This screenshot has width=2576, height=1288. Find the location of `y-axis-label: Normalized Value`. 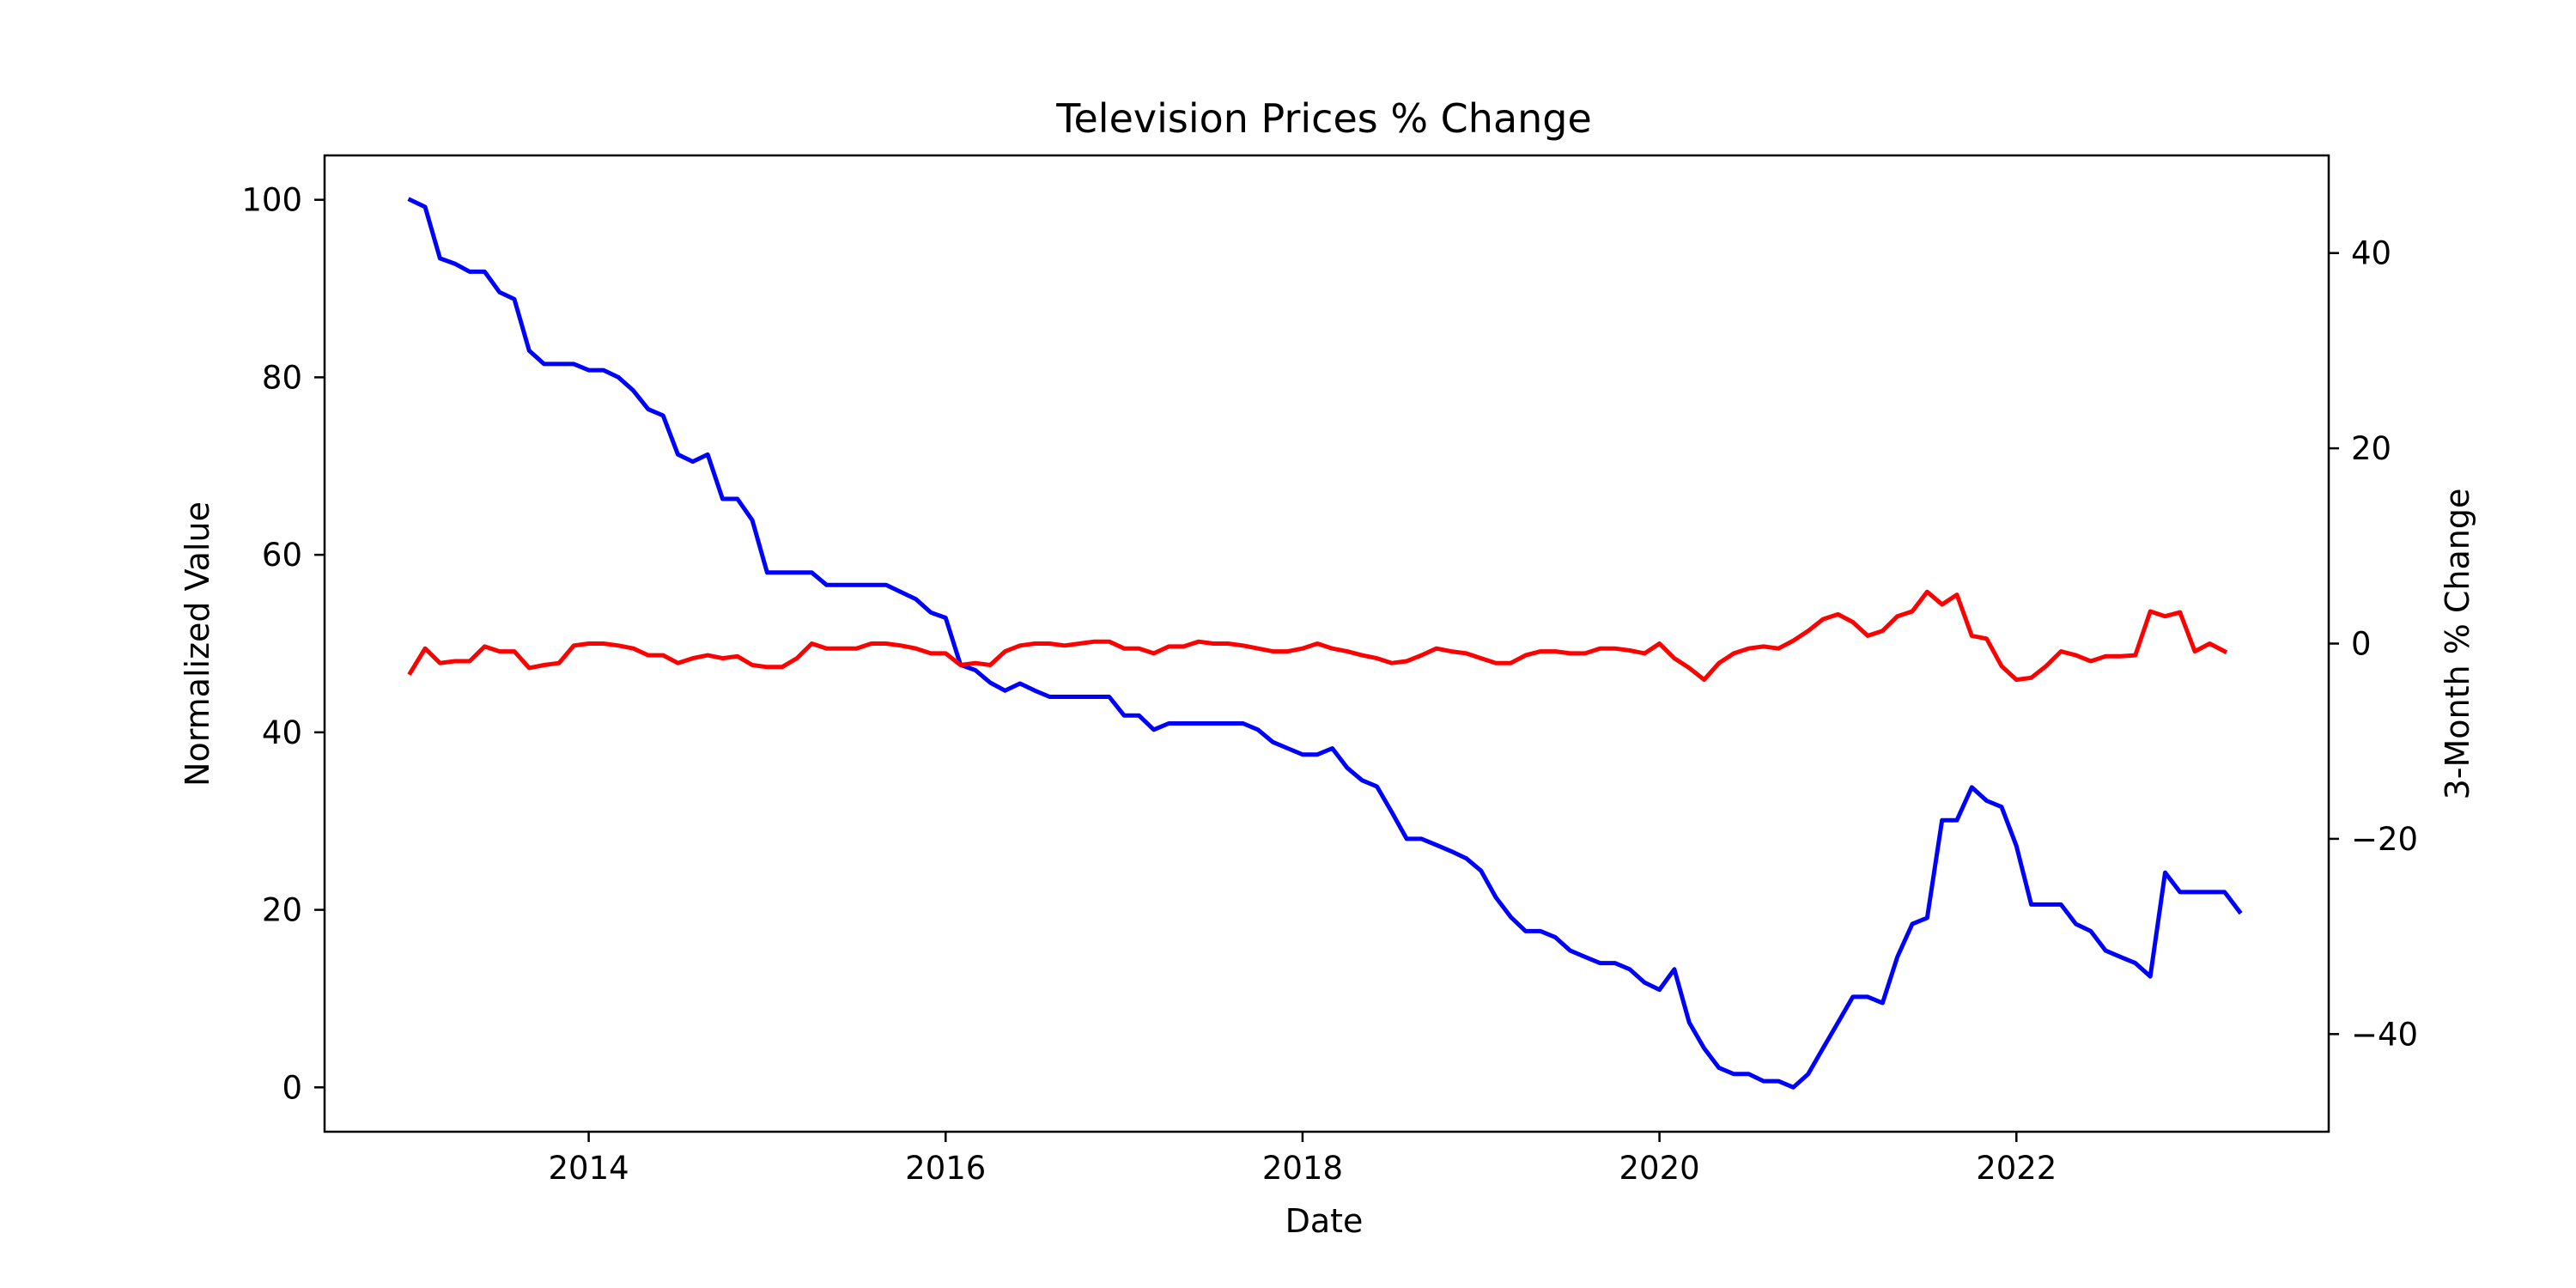

y-axis-label: Normalized Value is located at coordinates (197, 644).